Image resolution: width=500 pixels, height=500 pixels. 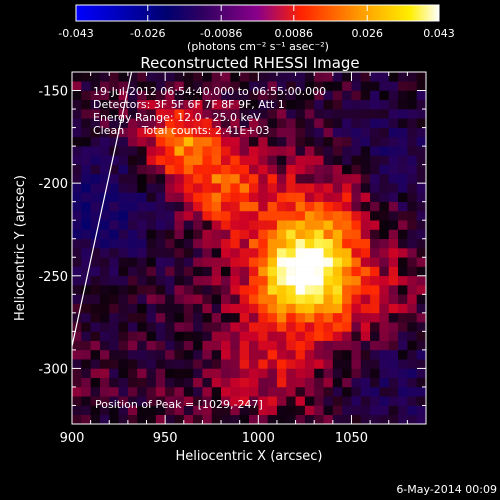 I want to click on x-axis-label: Heliocentric X (arcsec), so click(x=249, y=456).